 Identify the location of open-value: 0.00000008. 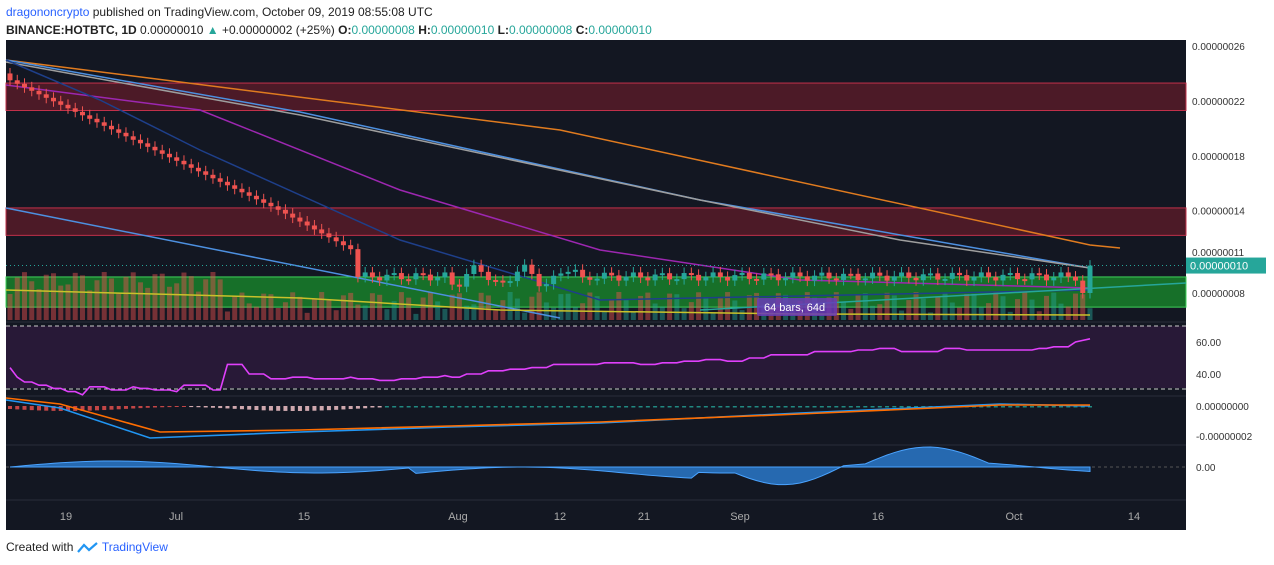
(383, 30).